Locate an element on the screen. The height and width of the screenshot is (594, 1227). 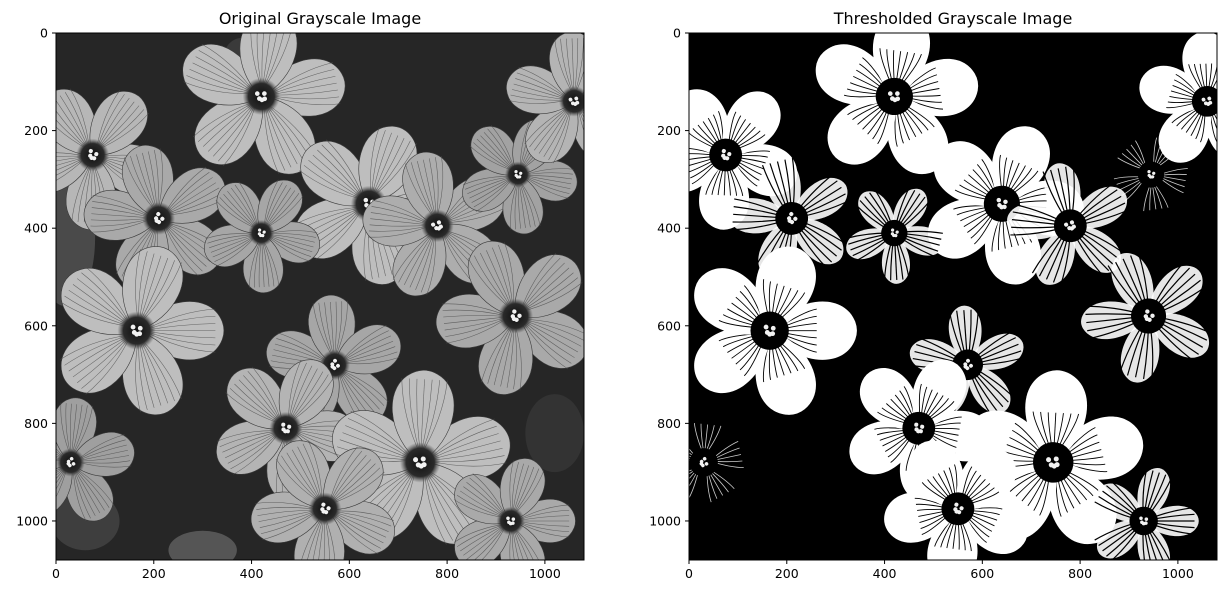
panel-title: Original Grayscale Image is located at coordinates (320, 18).